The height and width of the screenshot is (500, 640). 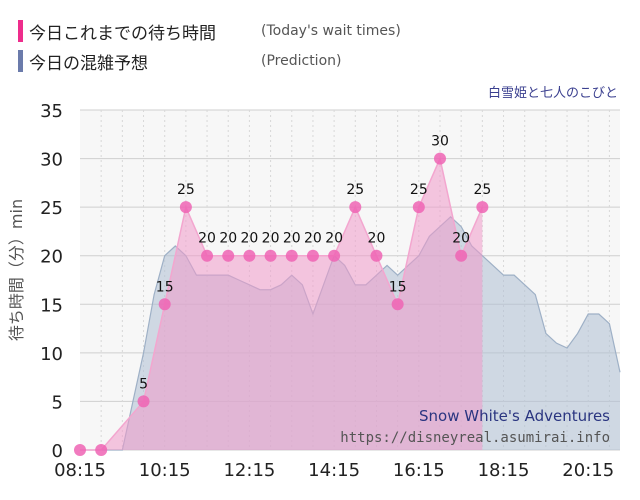 I want to click on watermark-name: Snow White's Adventures, so click(x=514, y=416).